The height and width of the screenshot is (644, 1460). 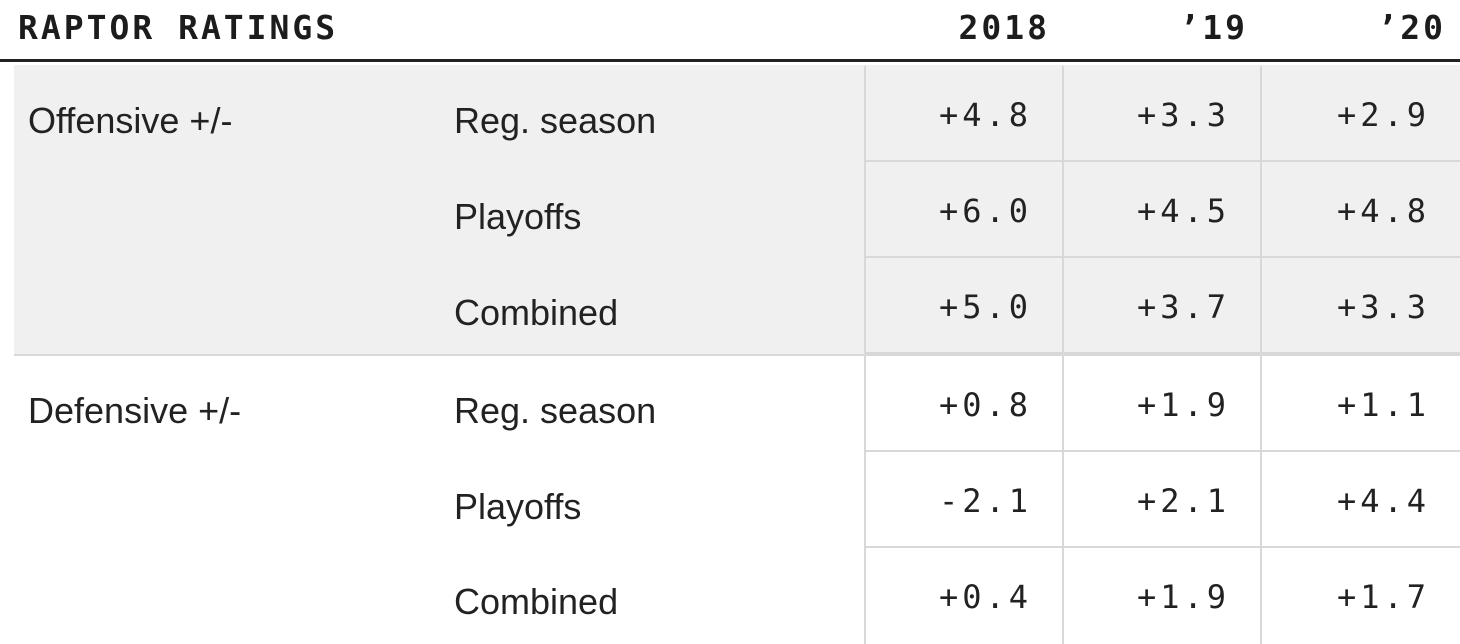 I want to click on table-header: RAPTOR RATINGS 2018 ’19 ’20, so click(x=730, y=31).